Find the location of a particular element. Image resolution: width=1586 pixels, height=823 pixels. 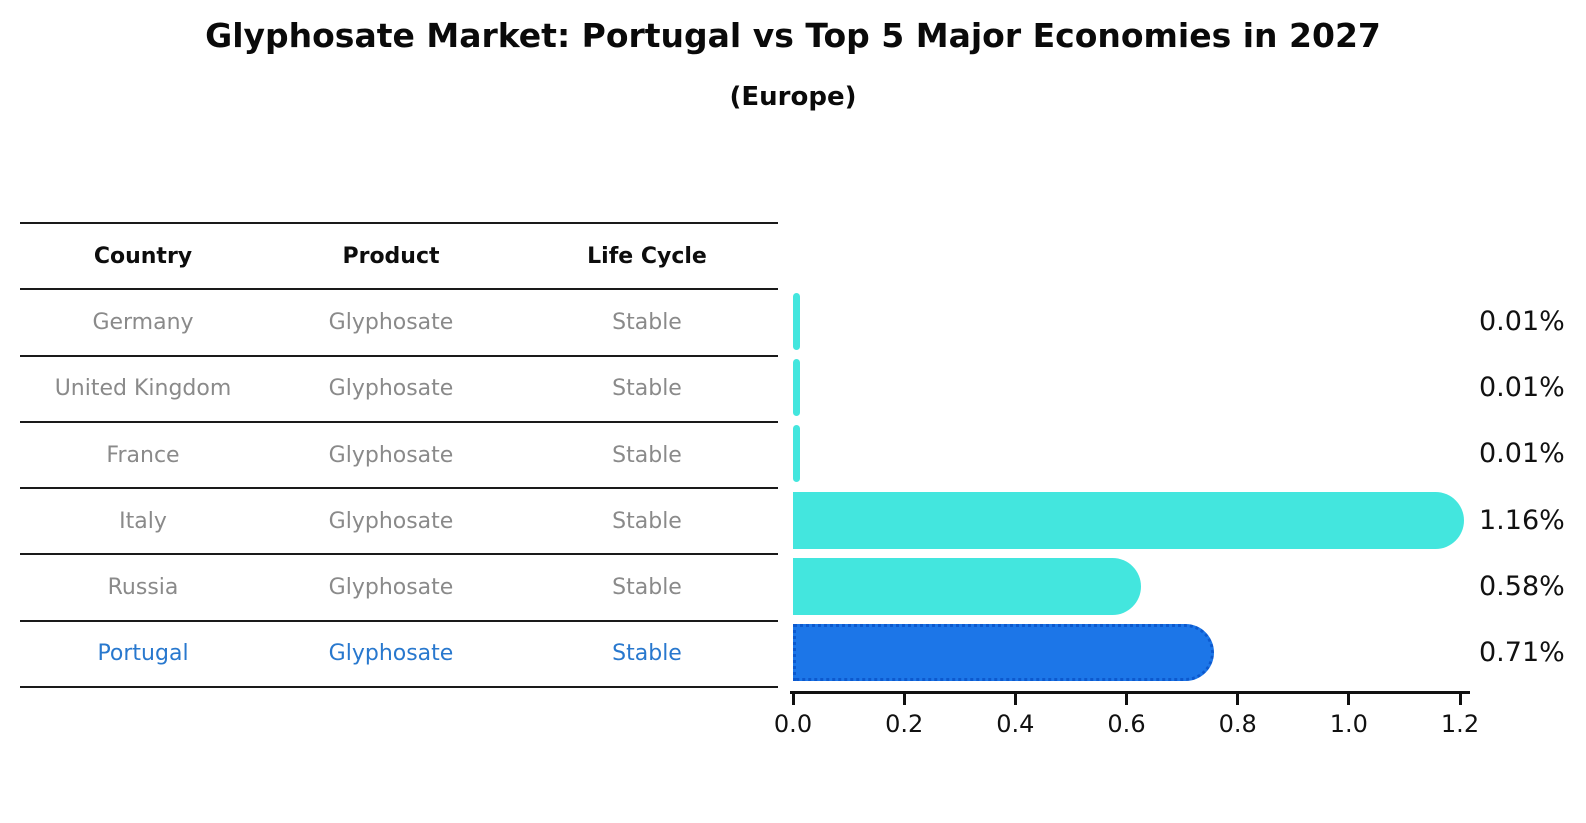

bar-france is located at coordinates (796, 454).